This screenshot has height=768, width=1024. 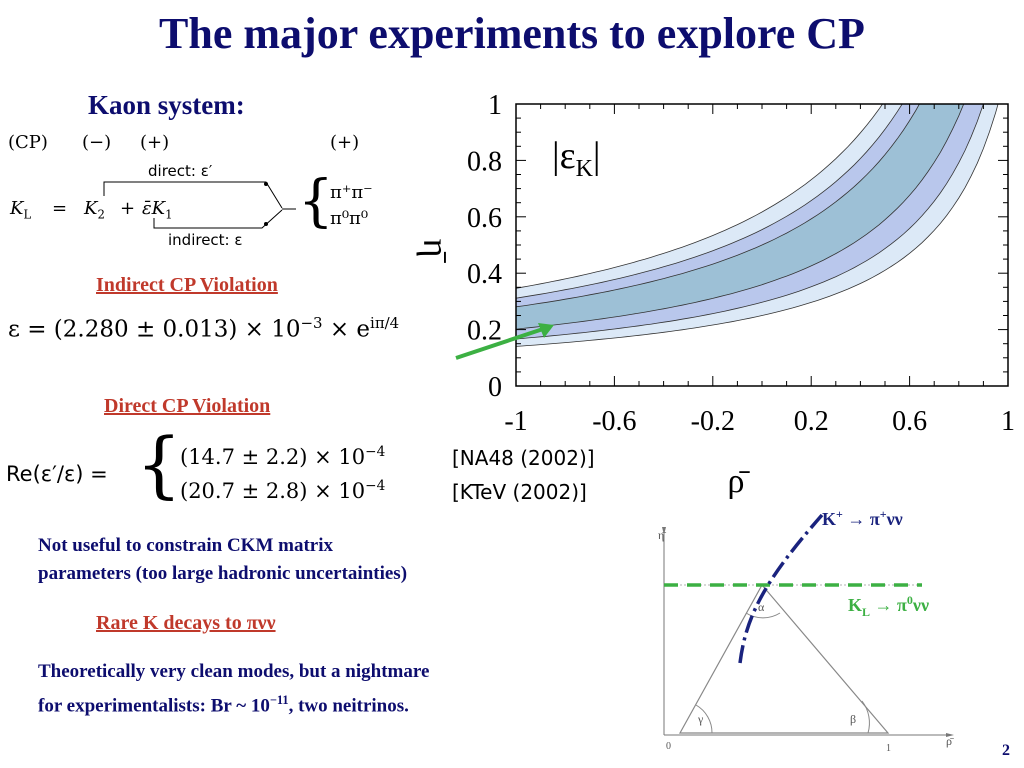 What do you see at coordinates (739, 481) in the screenshot?
I see `rho-bar-axis-label: ρ̄` at bounding box center [739, 481].